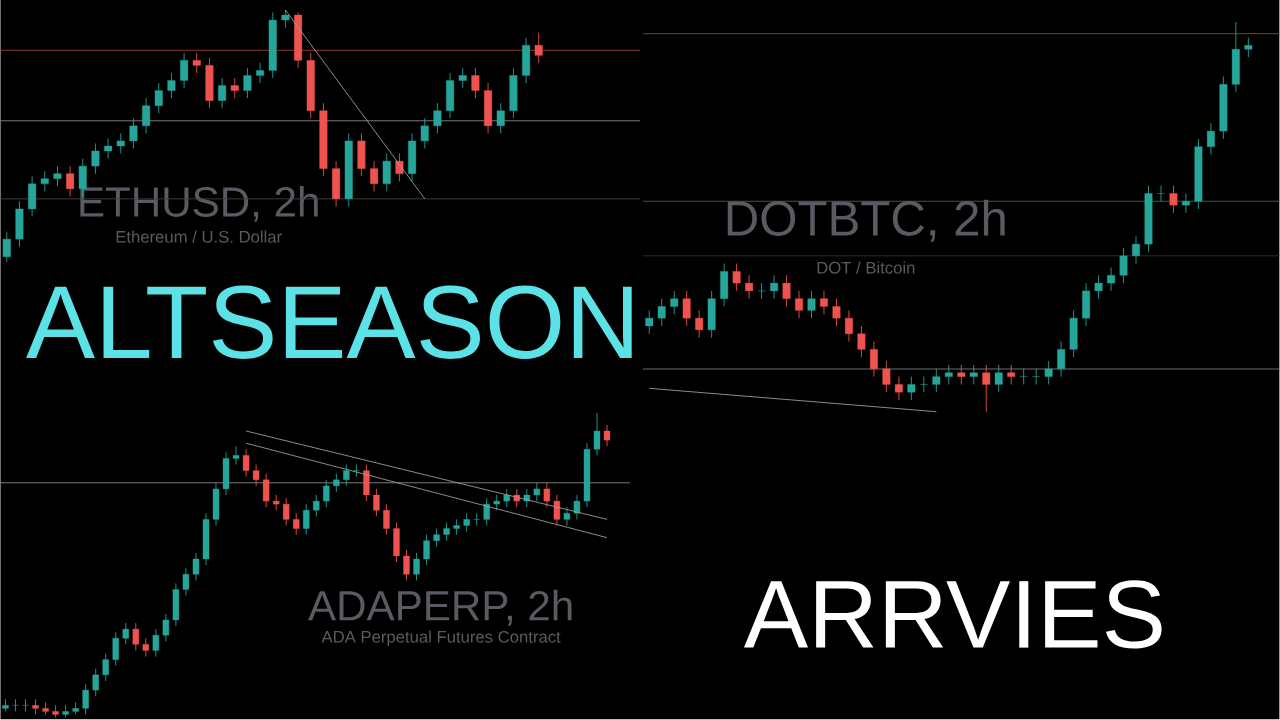  I want to click on text: ARRVIES, so click(952, 614).